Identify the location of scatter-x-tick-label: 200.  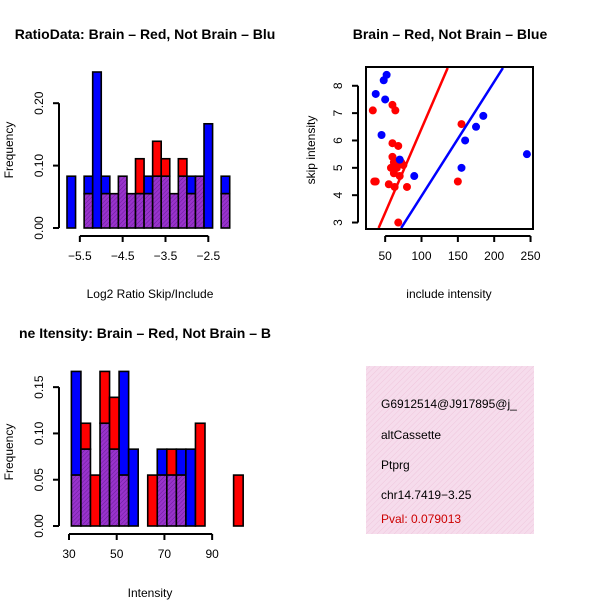
(494, 256).